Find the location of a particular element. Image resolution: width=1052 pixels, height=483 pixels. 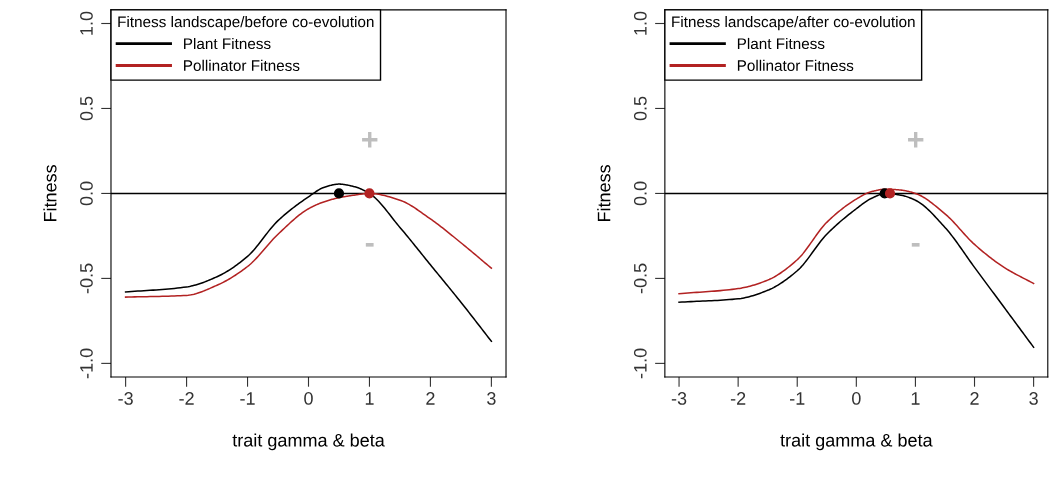

legend-title: Fitness landscape/after co-evolution is located at coordinates (793, 23).